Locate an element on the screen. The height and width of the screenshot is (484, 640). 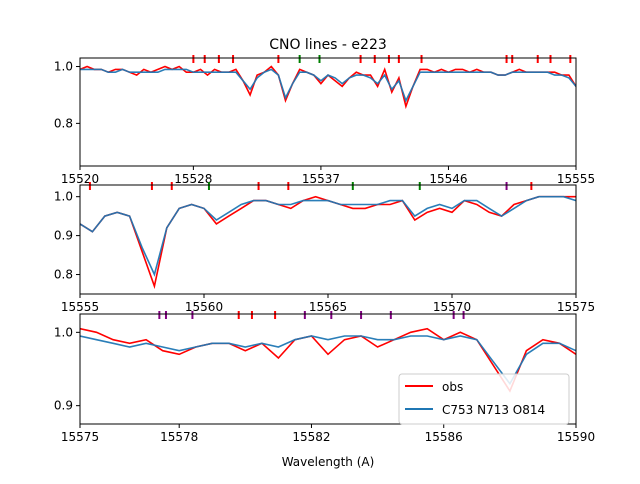
x-tick-label: 15537 is located at coordinates (321, 179).